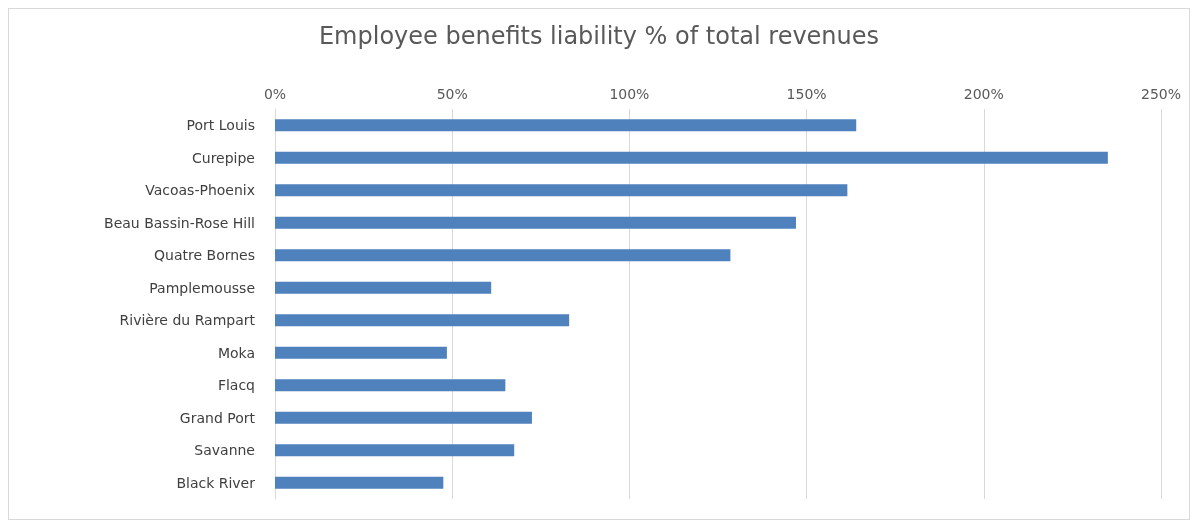 The height and width of the screenshot is (527, 1198). I want to click on x-tick-label: 100%, so click(629, 94).